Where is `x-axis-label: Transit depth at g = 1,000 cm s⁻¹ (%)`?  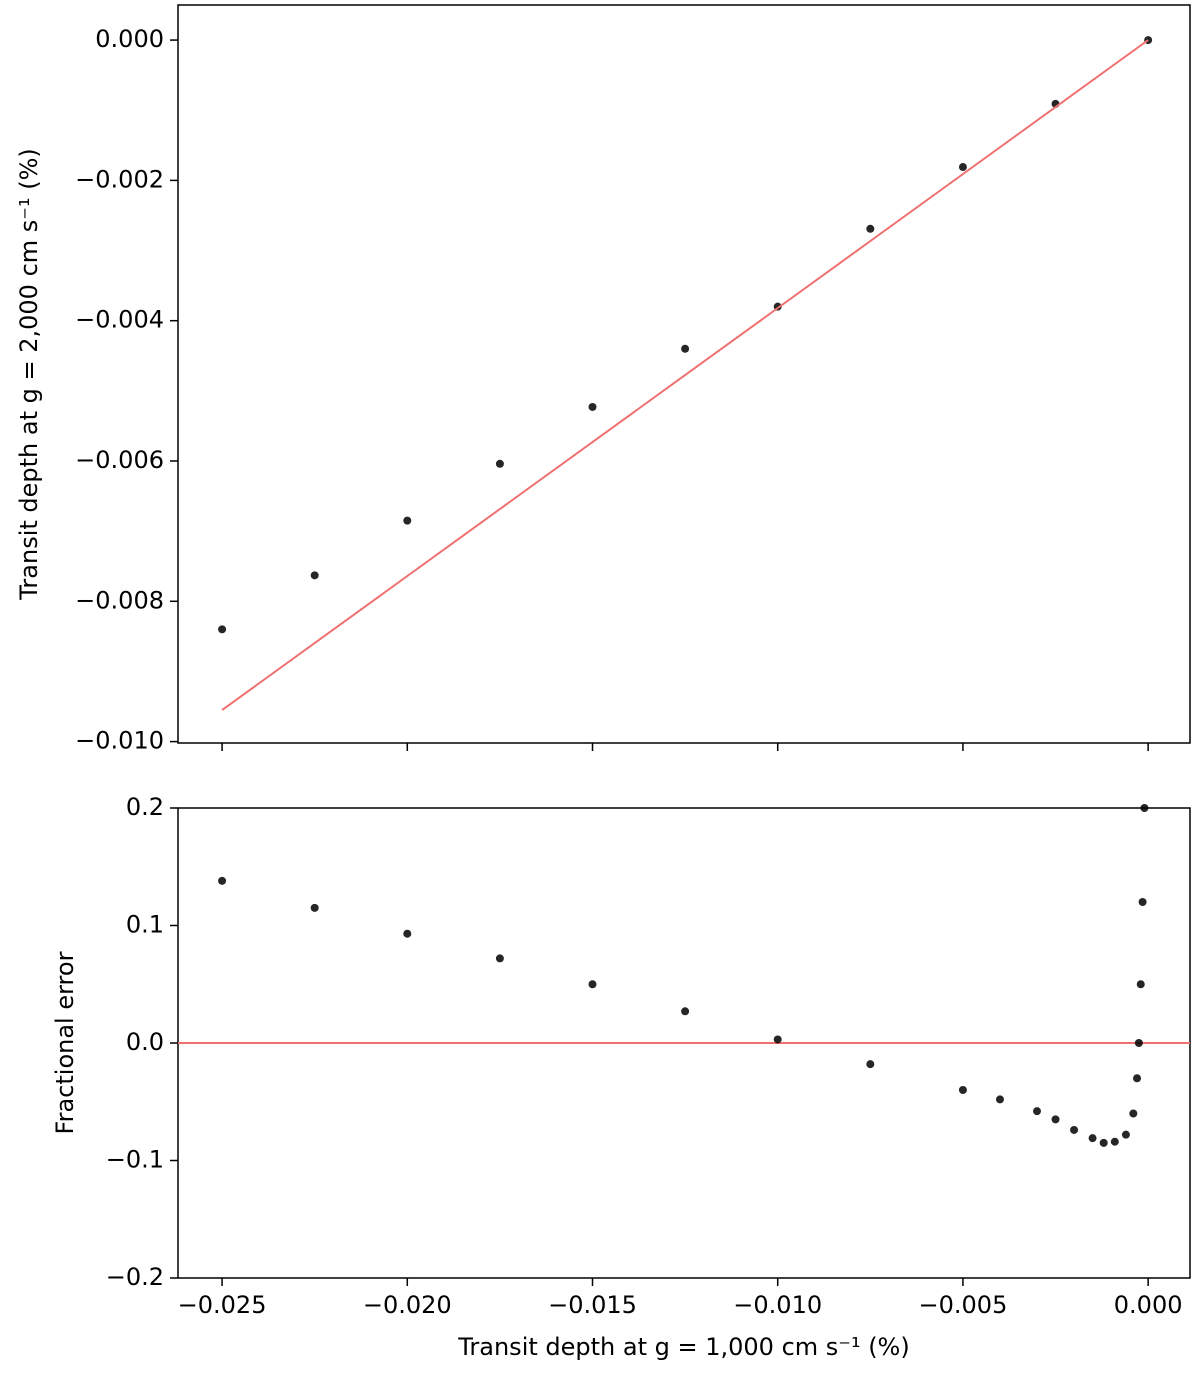
x-axis-label: Transit depth at g = 1,000 cm s⁻¹ (%) is located at coordinates (683, 1347).